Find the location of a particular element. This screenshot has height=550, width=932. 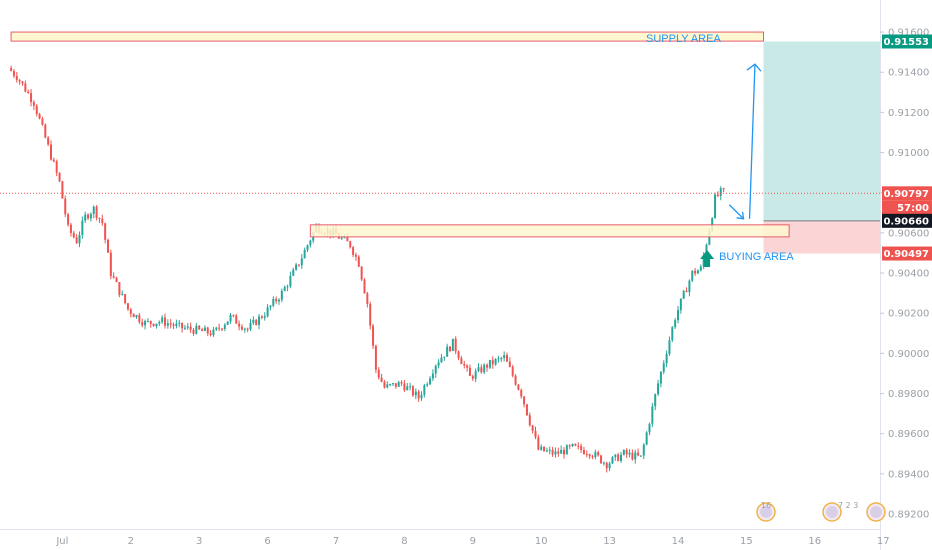

supply-zone is located at coordinates (387, 36).